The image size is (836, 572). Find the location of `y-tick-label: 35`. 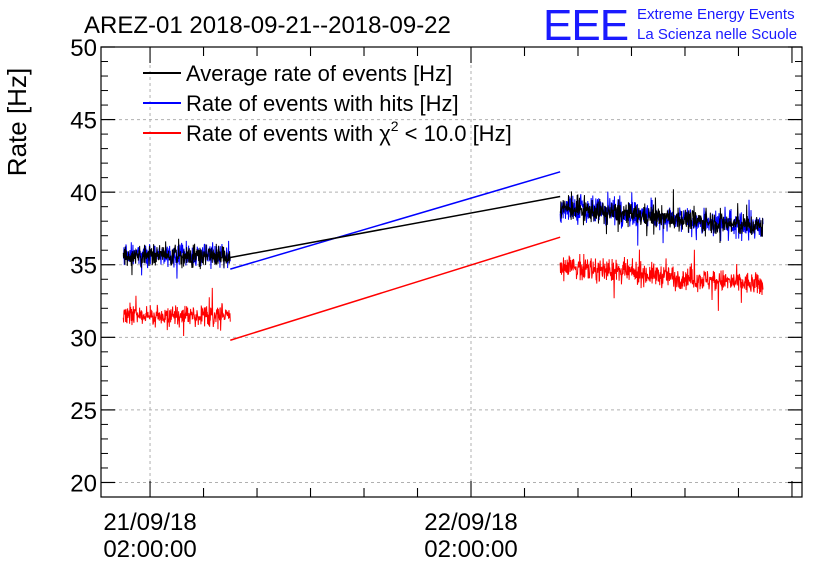

y-tick-label: 35 is located at coordinates (83, 266).